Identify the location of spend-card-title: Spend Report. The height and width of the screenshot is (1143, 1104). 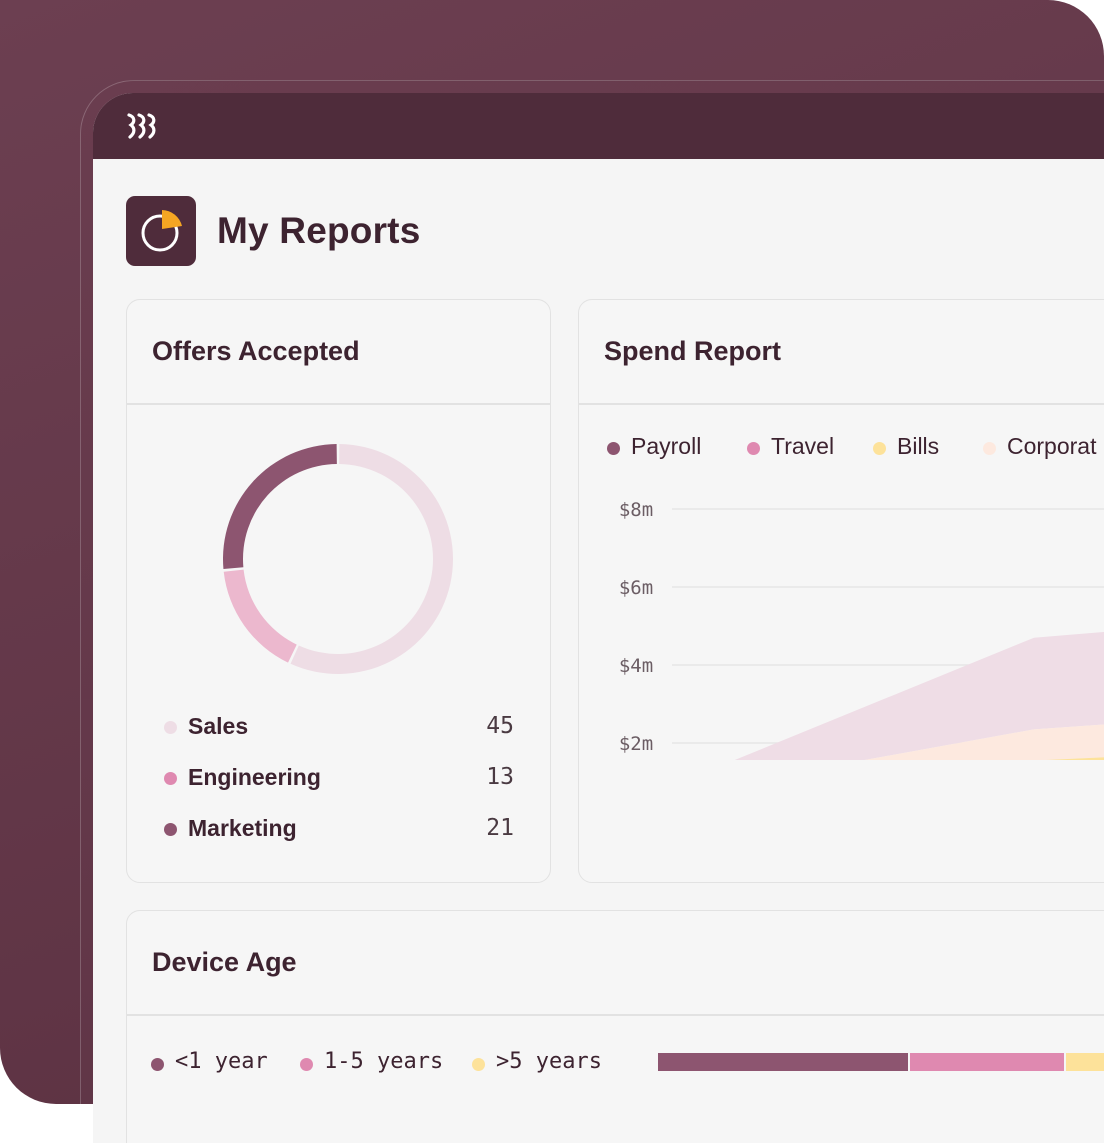
(693, 351).